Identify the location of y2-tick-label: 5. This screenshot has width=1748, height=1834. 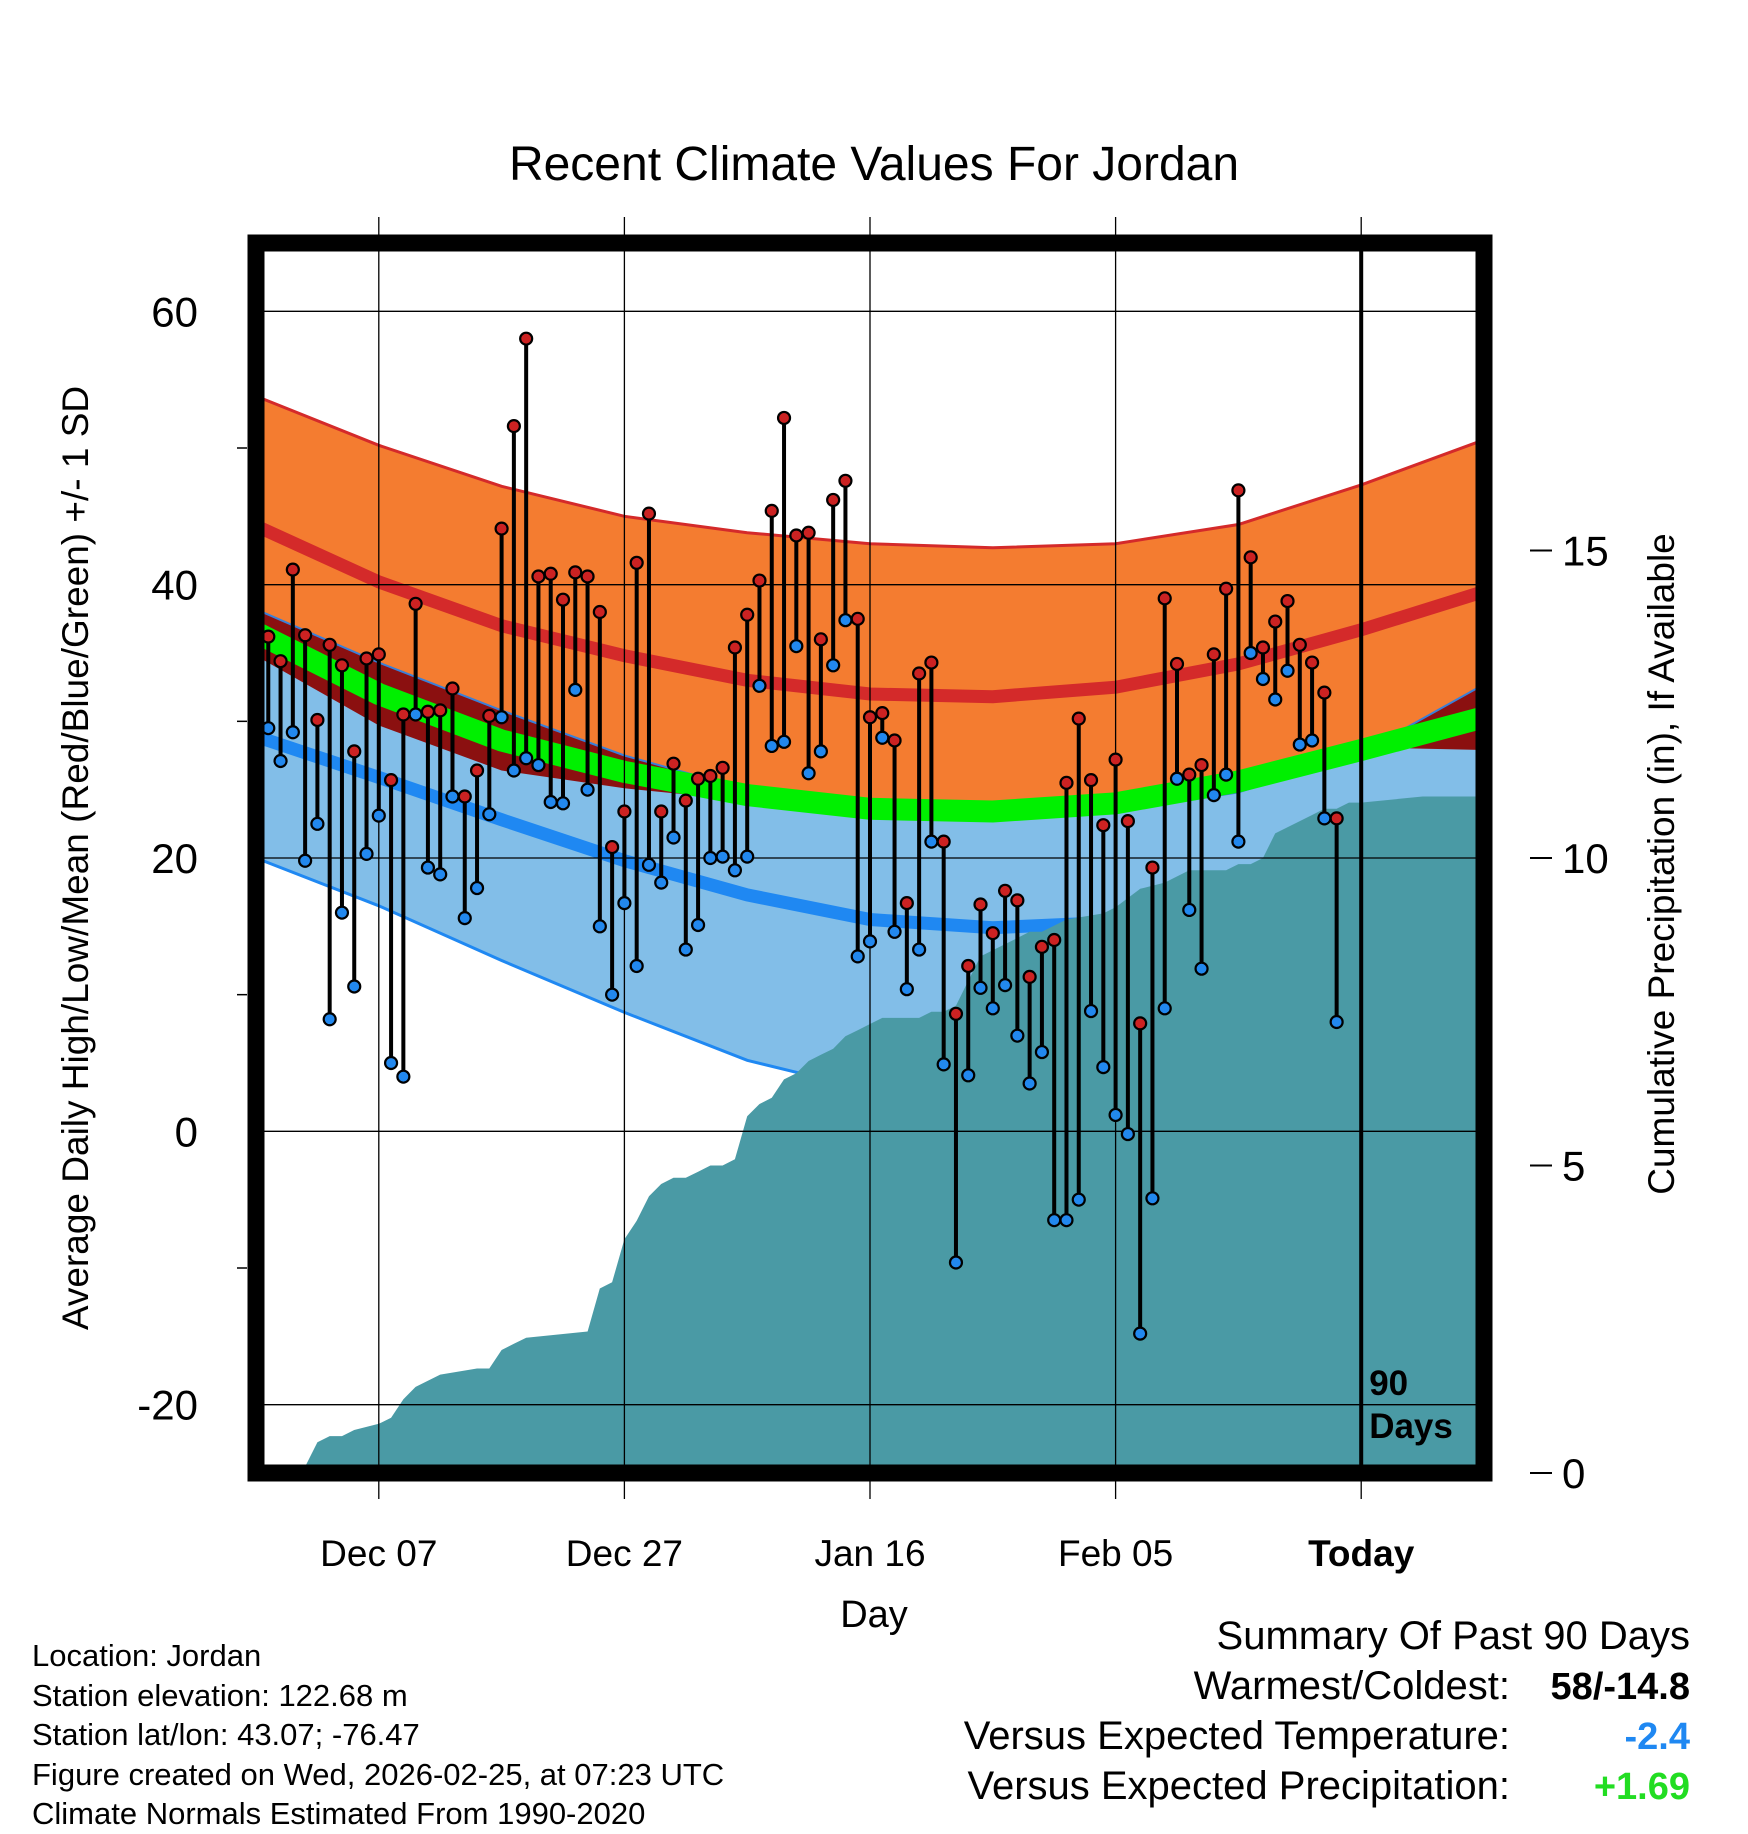
(1573, 1166).